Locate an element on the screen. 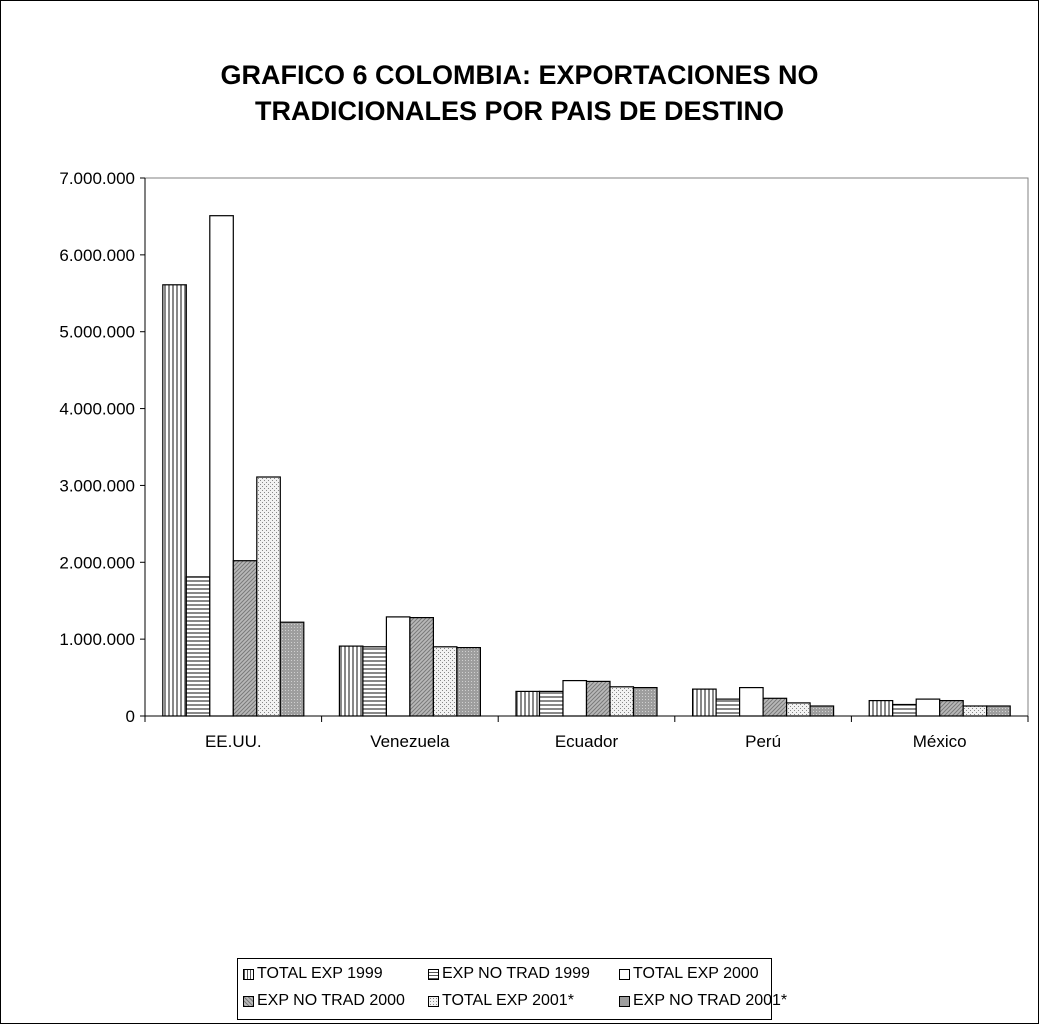 This screenshot has height=1024, width=1039. legend-item: TOTAL EXP 2001* is located at coordinates (501, 1001).